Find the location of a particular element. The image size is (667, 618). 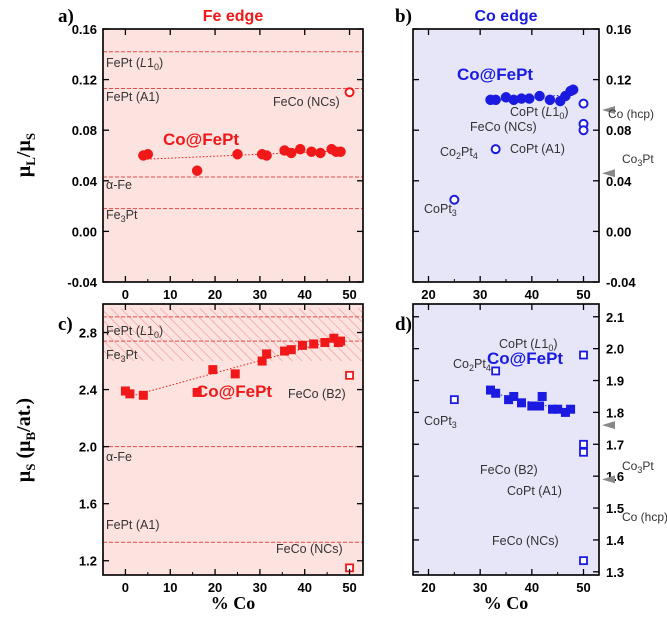

y-tick-label-b-1: 0.00 is located at coordinates (618, 231).